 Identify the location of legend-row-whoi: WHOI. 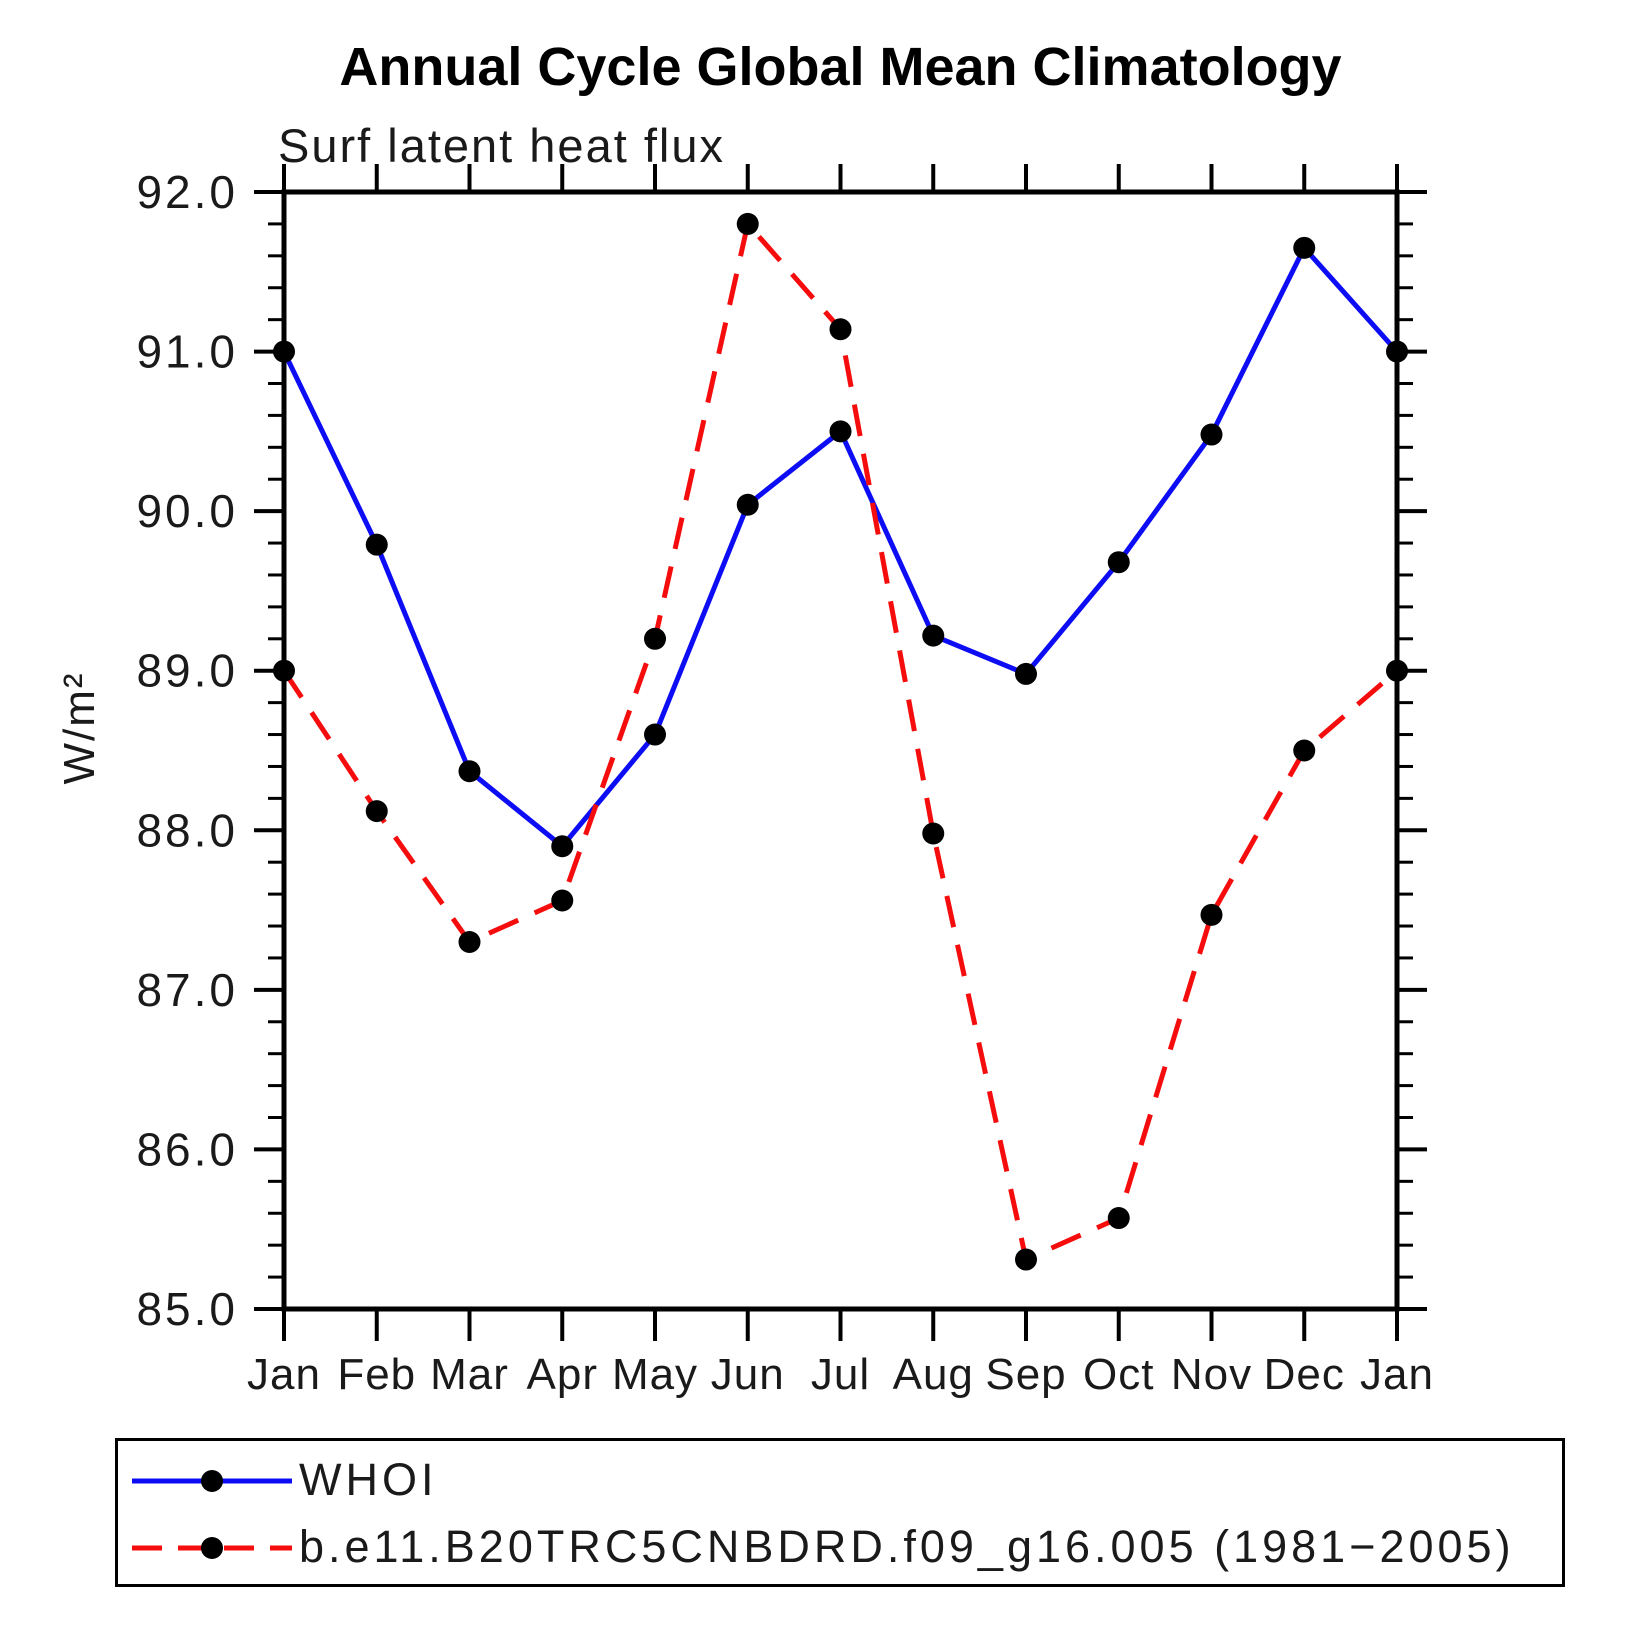
(840, 1481).